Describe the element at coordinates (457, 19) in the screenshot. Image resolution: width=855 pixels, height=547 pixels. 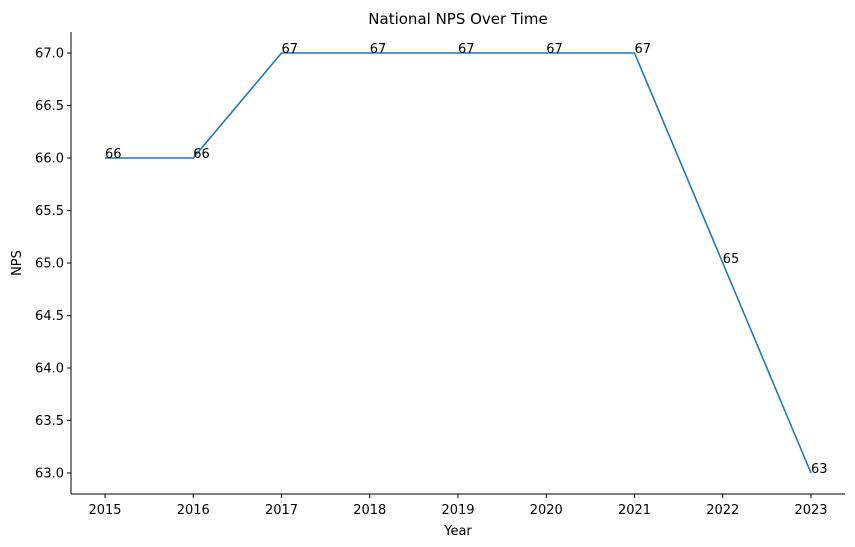
I see `chart-title: National NPS Over Time` at that location.